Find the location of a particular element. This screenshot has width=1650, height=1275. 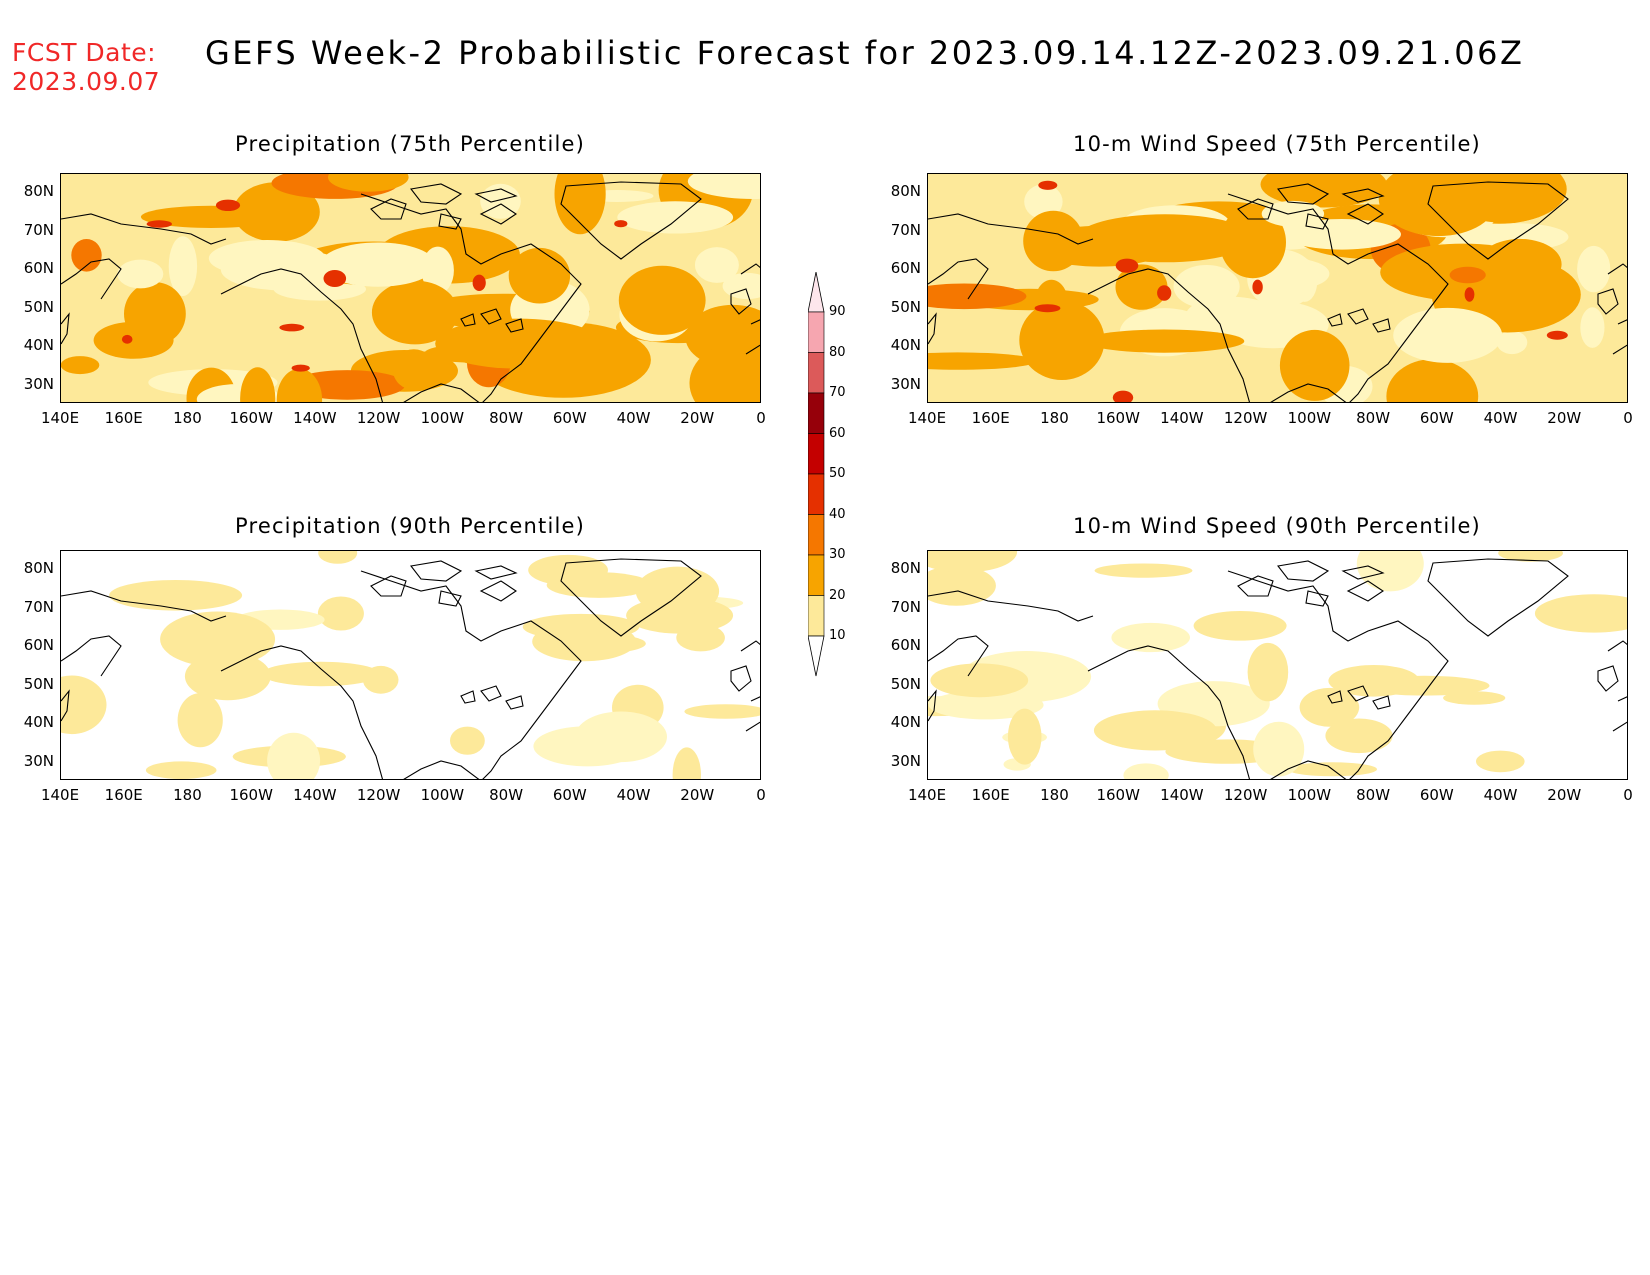

colorbar-label: 80 is located at coordinates (837, 352).